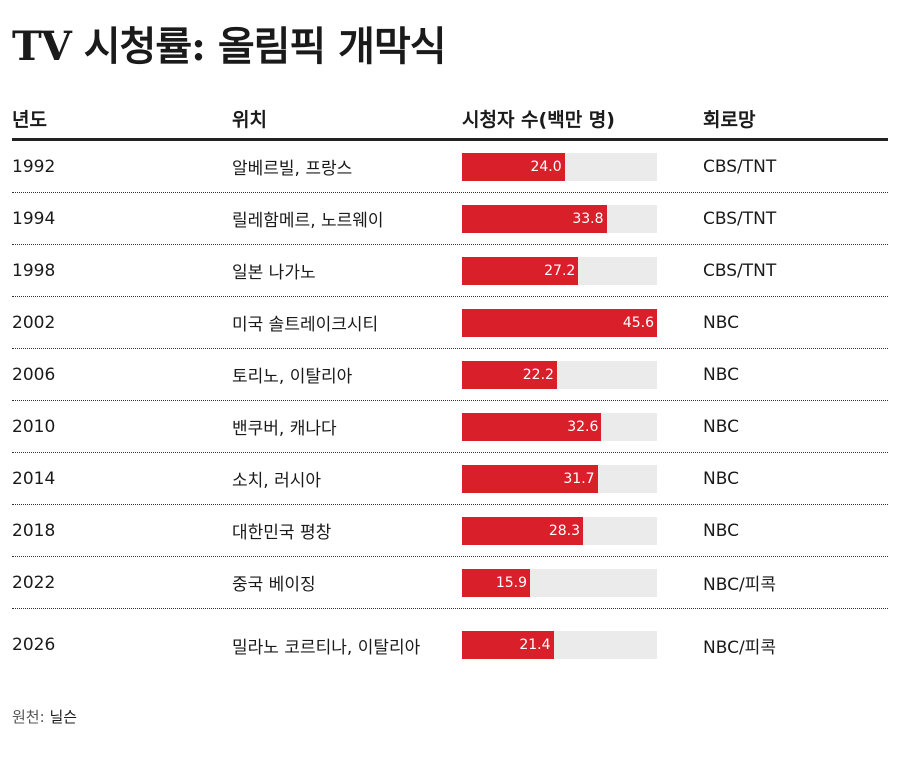 The height and width of the screenshot is (769, 900). I want to click on bar-track: 32.6, so click(559, 426).